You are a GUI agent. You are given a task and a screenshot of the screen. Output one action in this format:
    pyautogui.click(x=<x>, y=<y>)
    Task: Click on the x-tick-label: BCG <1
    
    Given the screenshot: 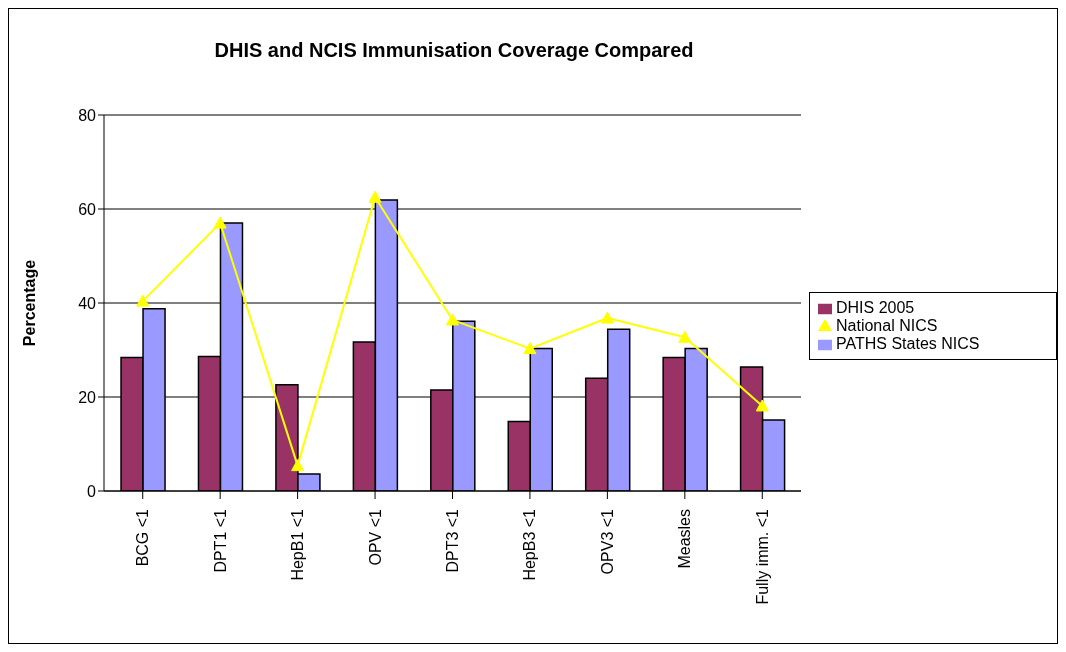 What is the action you would take?
    pyautogui.click(x=143, y=537)
    